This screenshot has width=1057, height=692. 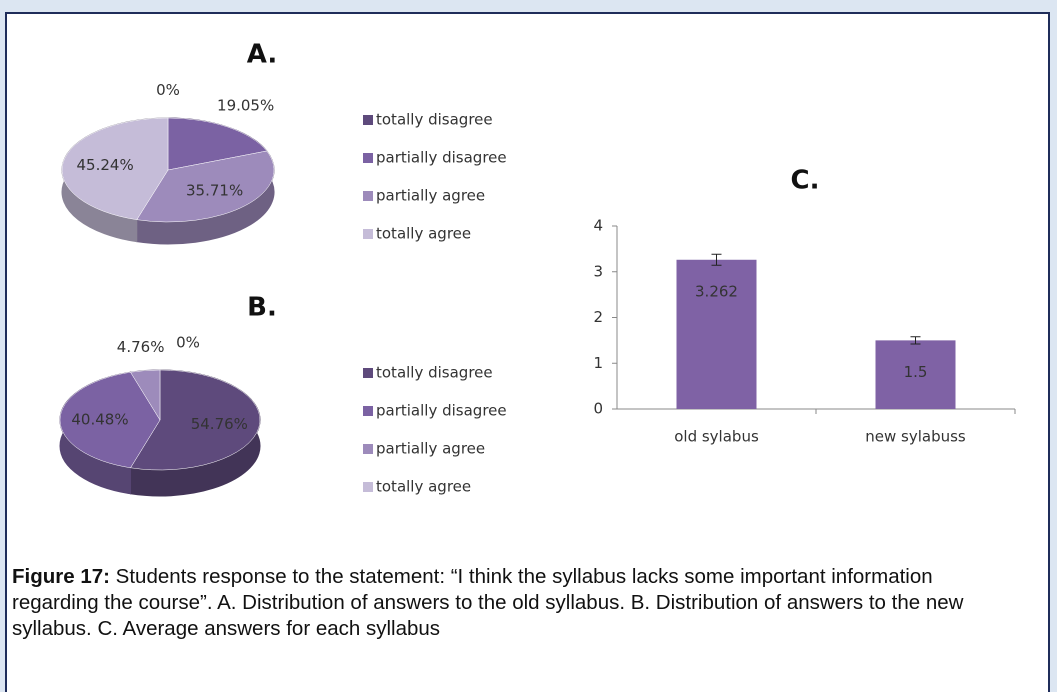 What do you see at coordinates (99, 420) in the screenshot?
I see `data-label: 40.48%` at bounding box center [99, 420].